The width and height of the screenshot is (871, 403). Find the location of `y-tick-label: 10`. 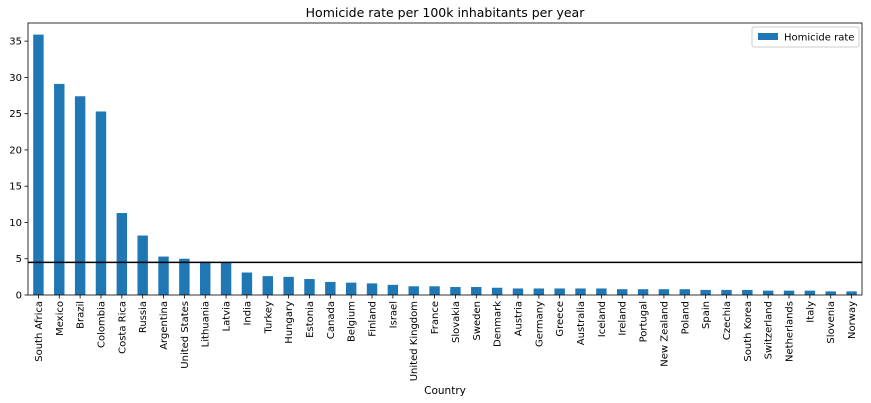

y-tick-label: 10 is located at coordinates (15, 223).